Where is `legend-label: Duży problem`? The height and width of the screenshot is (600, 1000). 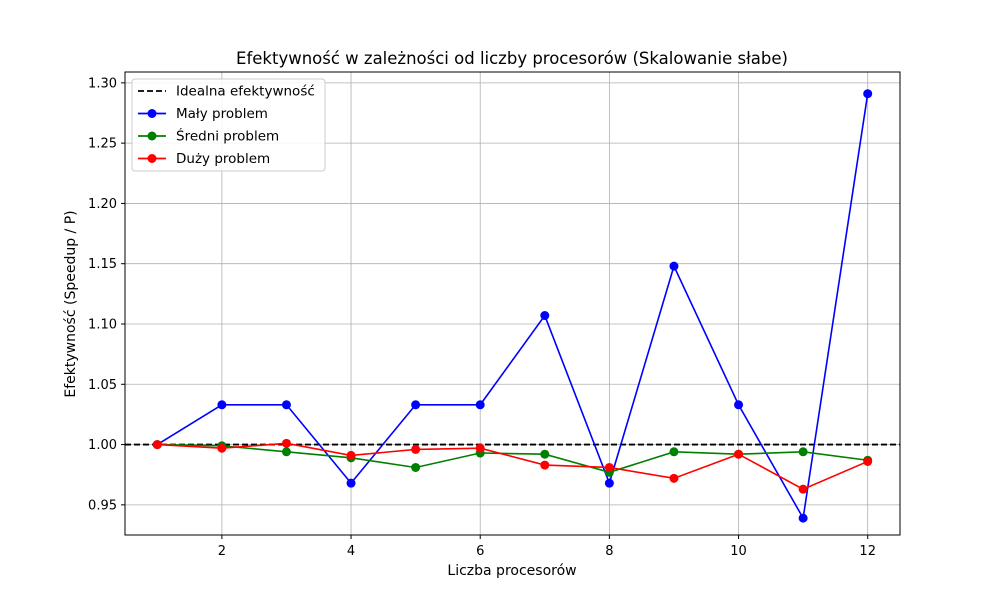 legend-label: Duży problem is located at coordinates (223, 159).